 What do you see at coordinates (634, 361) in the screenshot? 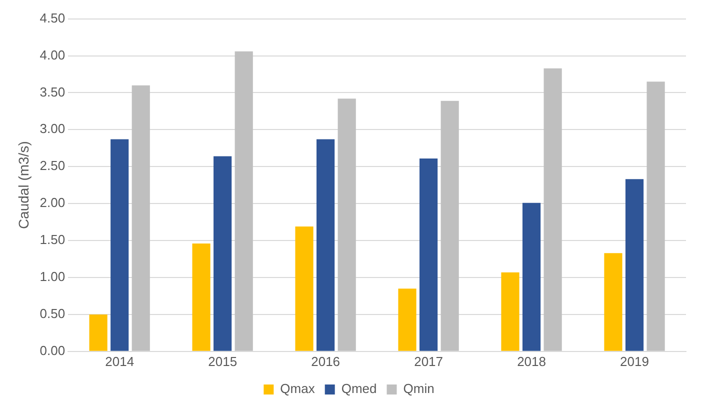
I see `x-tick-label: 2019` at bounding box center [634, 361].